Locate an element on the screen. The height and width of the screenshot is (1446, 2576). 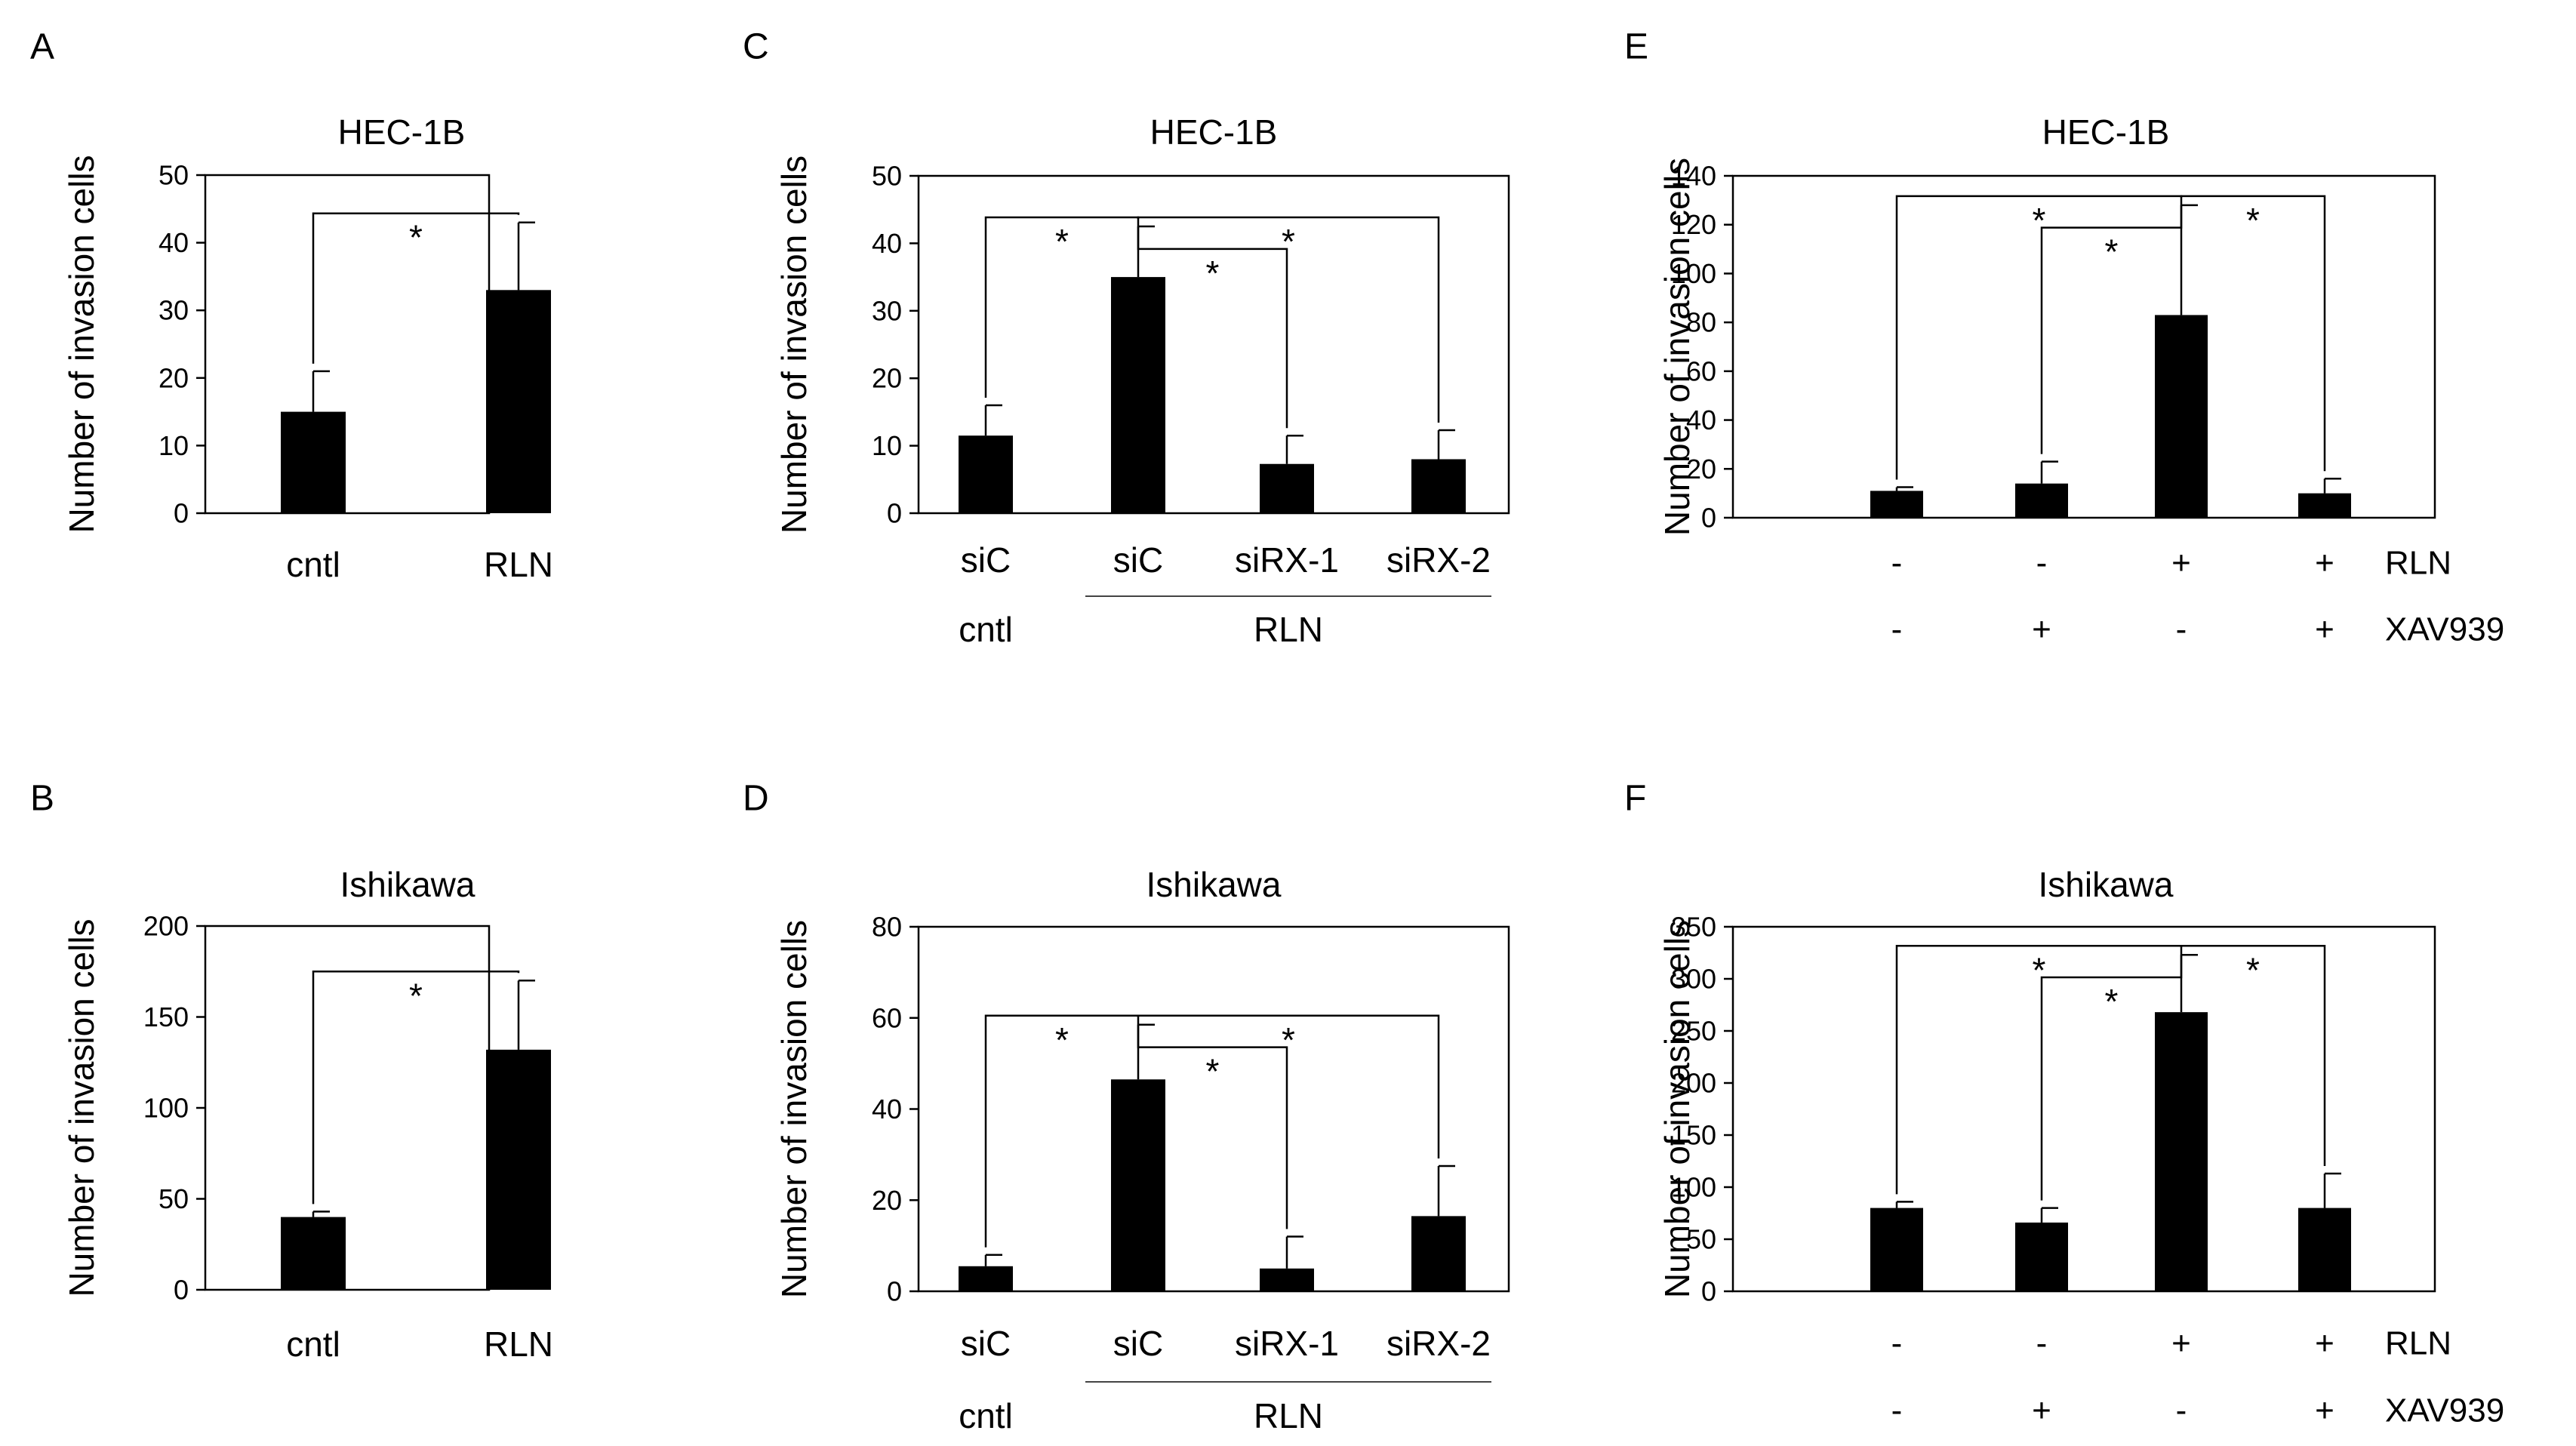
panel-letter: A is located at coordinates (42, 47).